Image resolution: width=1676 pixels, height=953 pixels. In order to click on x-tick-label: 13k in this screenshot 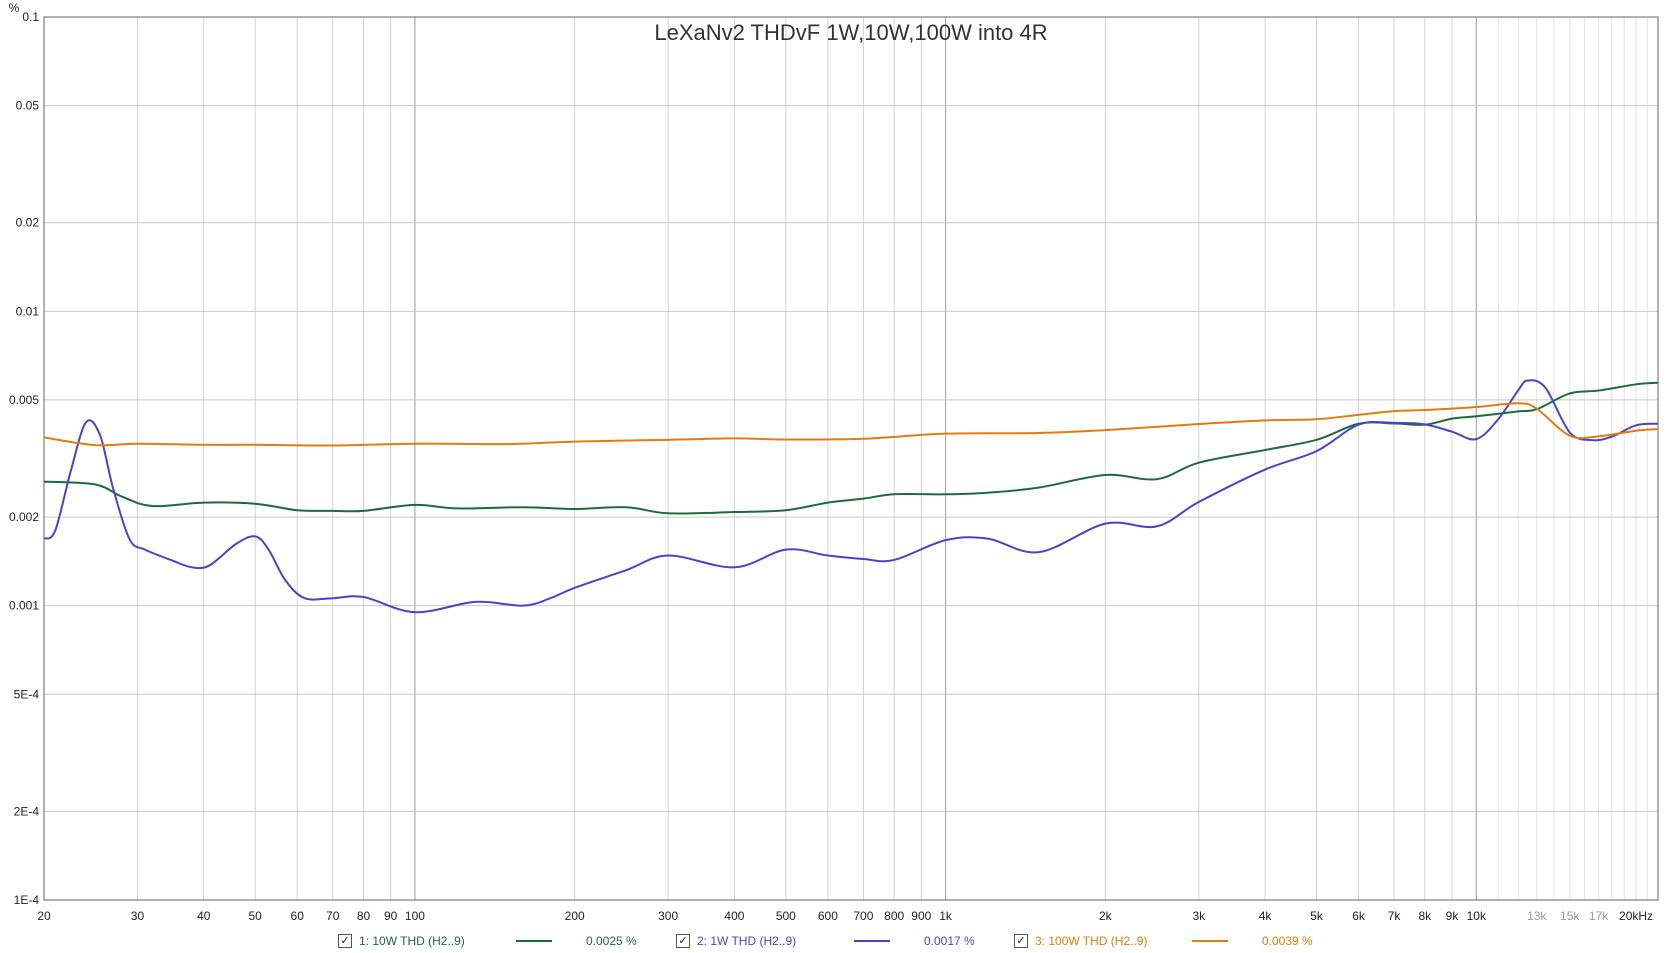, I will do `click(1537, 916)`.